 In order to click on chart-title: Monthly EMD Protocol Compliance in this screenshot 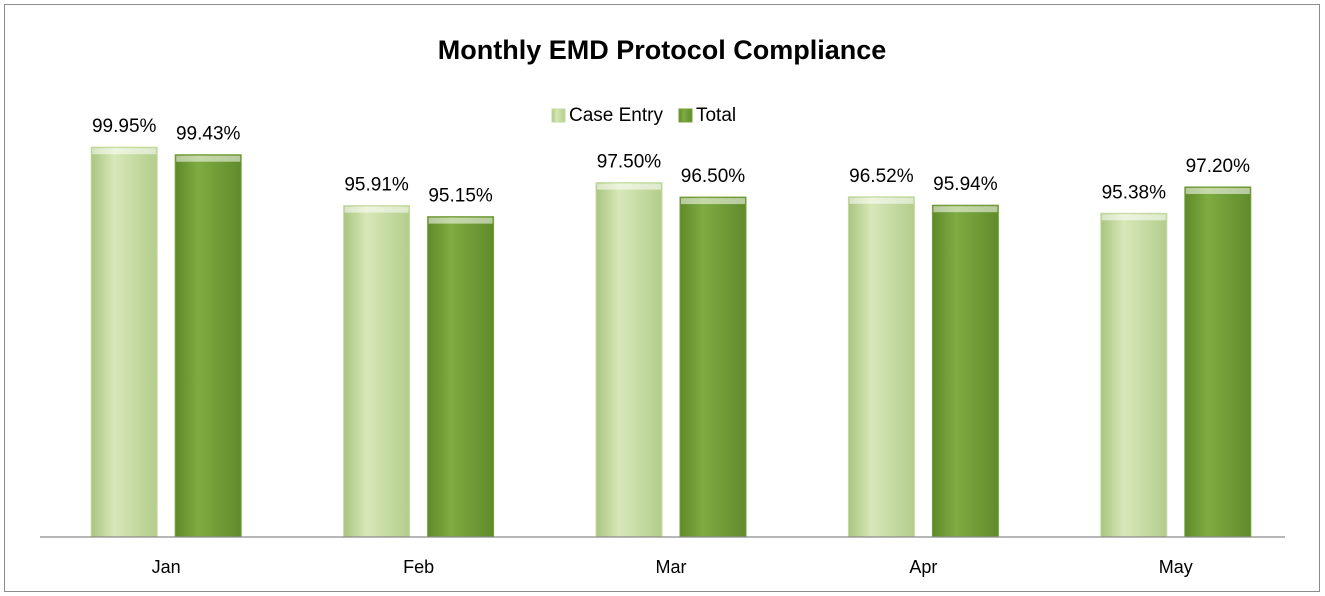, I will do `click(662, 50)`.